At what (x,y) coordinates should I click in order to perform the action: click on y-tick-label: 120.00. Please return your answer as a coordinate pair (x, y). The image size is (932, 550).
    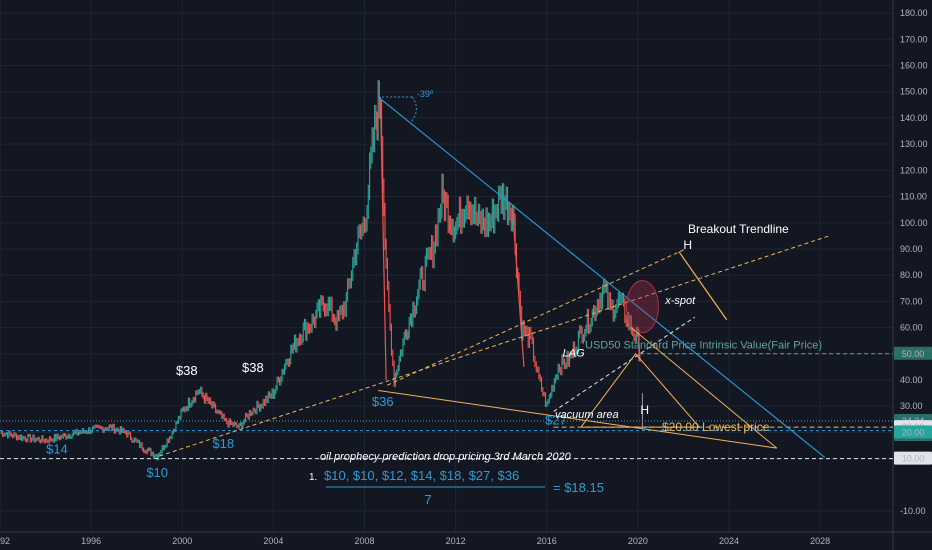
    Looking at the image, I should click on (914, 170).